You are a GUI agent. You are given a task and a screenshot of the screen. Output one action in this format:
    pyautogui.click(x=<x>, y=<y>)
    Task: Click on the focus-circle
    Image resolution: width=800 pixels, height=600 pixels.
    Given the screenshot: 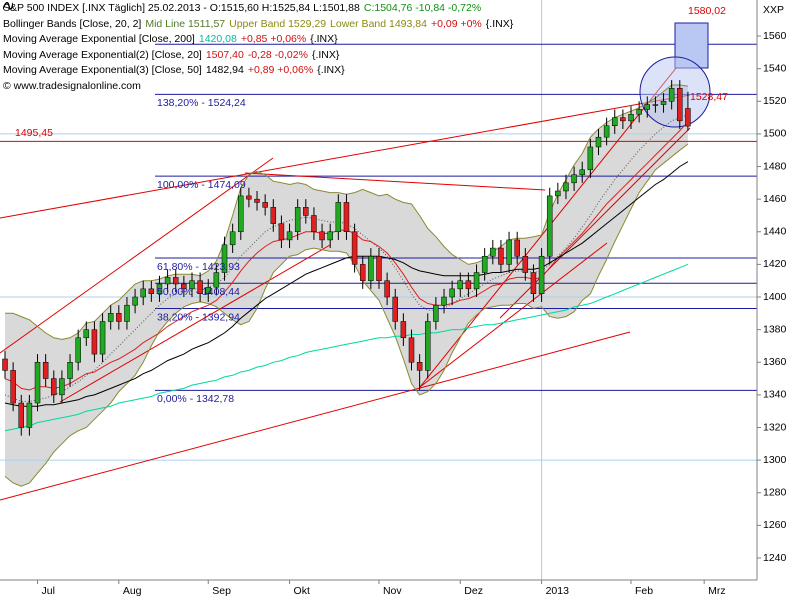 What is the action you would take?
    pyautogui.click(x=675, y=92)
    